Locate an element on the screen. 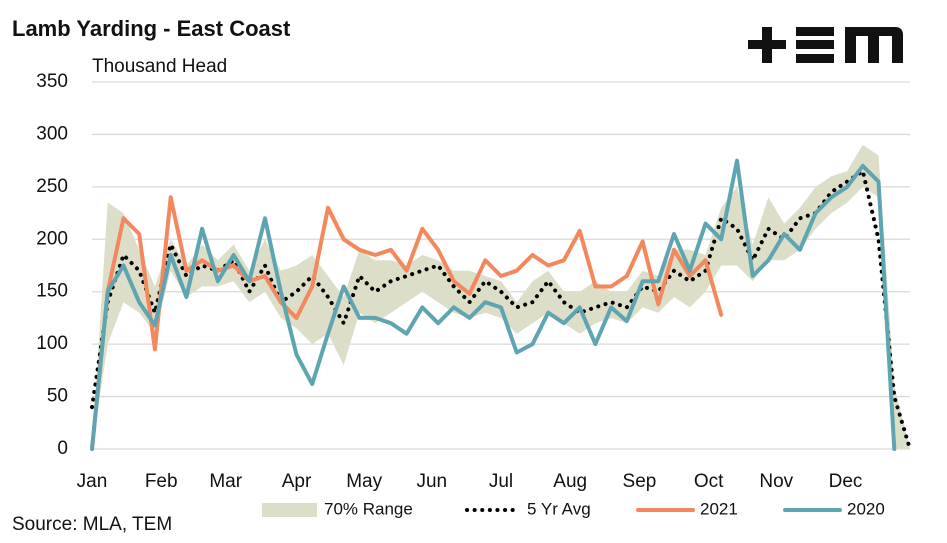  x-tick-label: Oct is located at coordinates (709, 481).